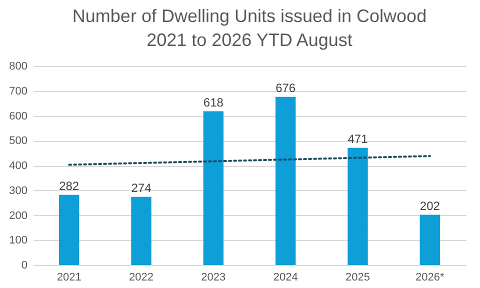  I want to click on x-tick-label: 2023, so click(213, 278).